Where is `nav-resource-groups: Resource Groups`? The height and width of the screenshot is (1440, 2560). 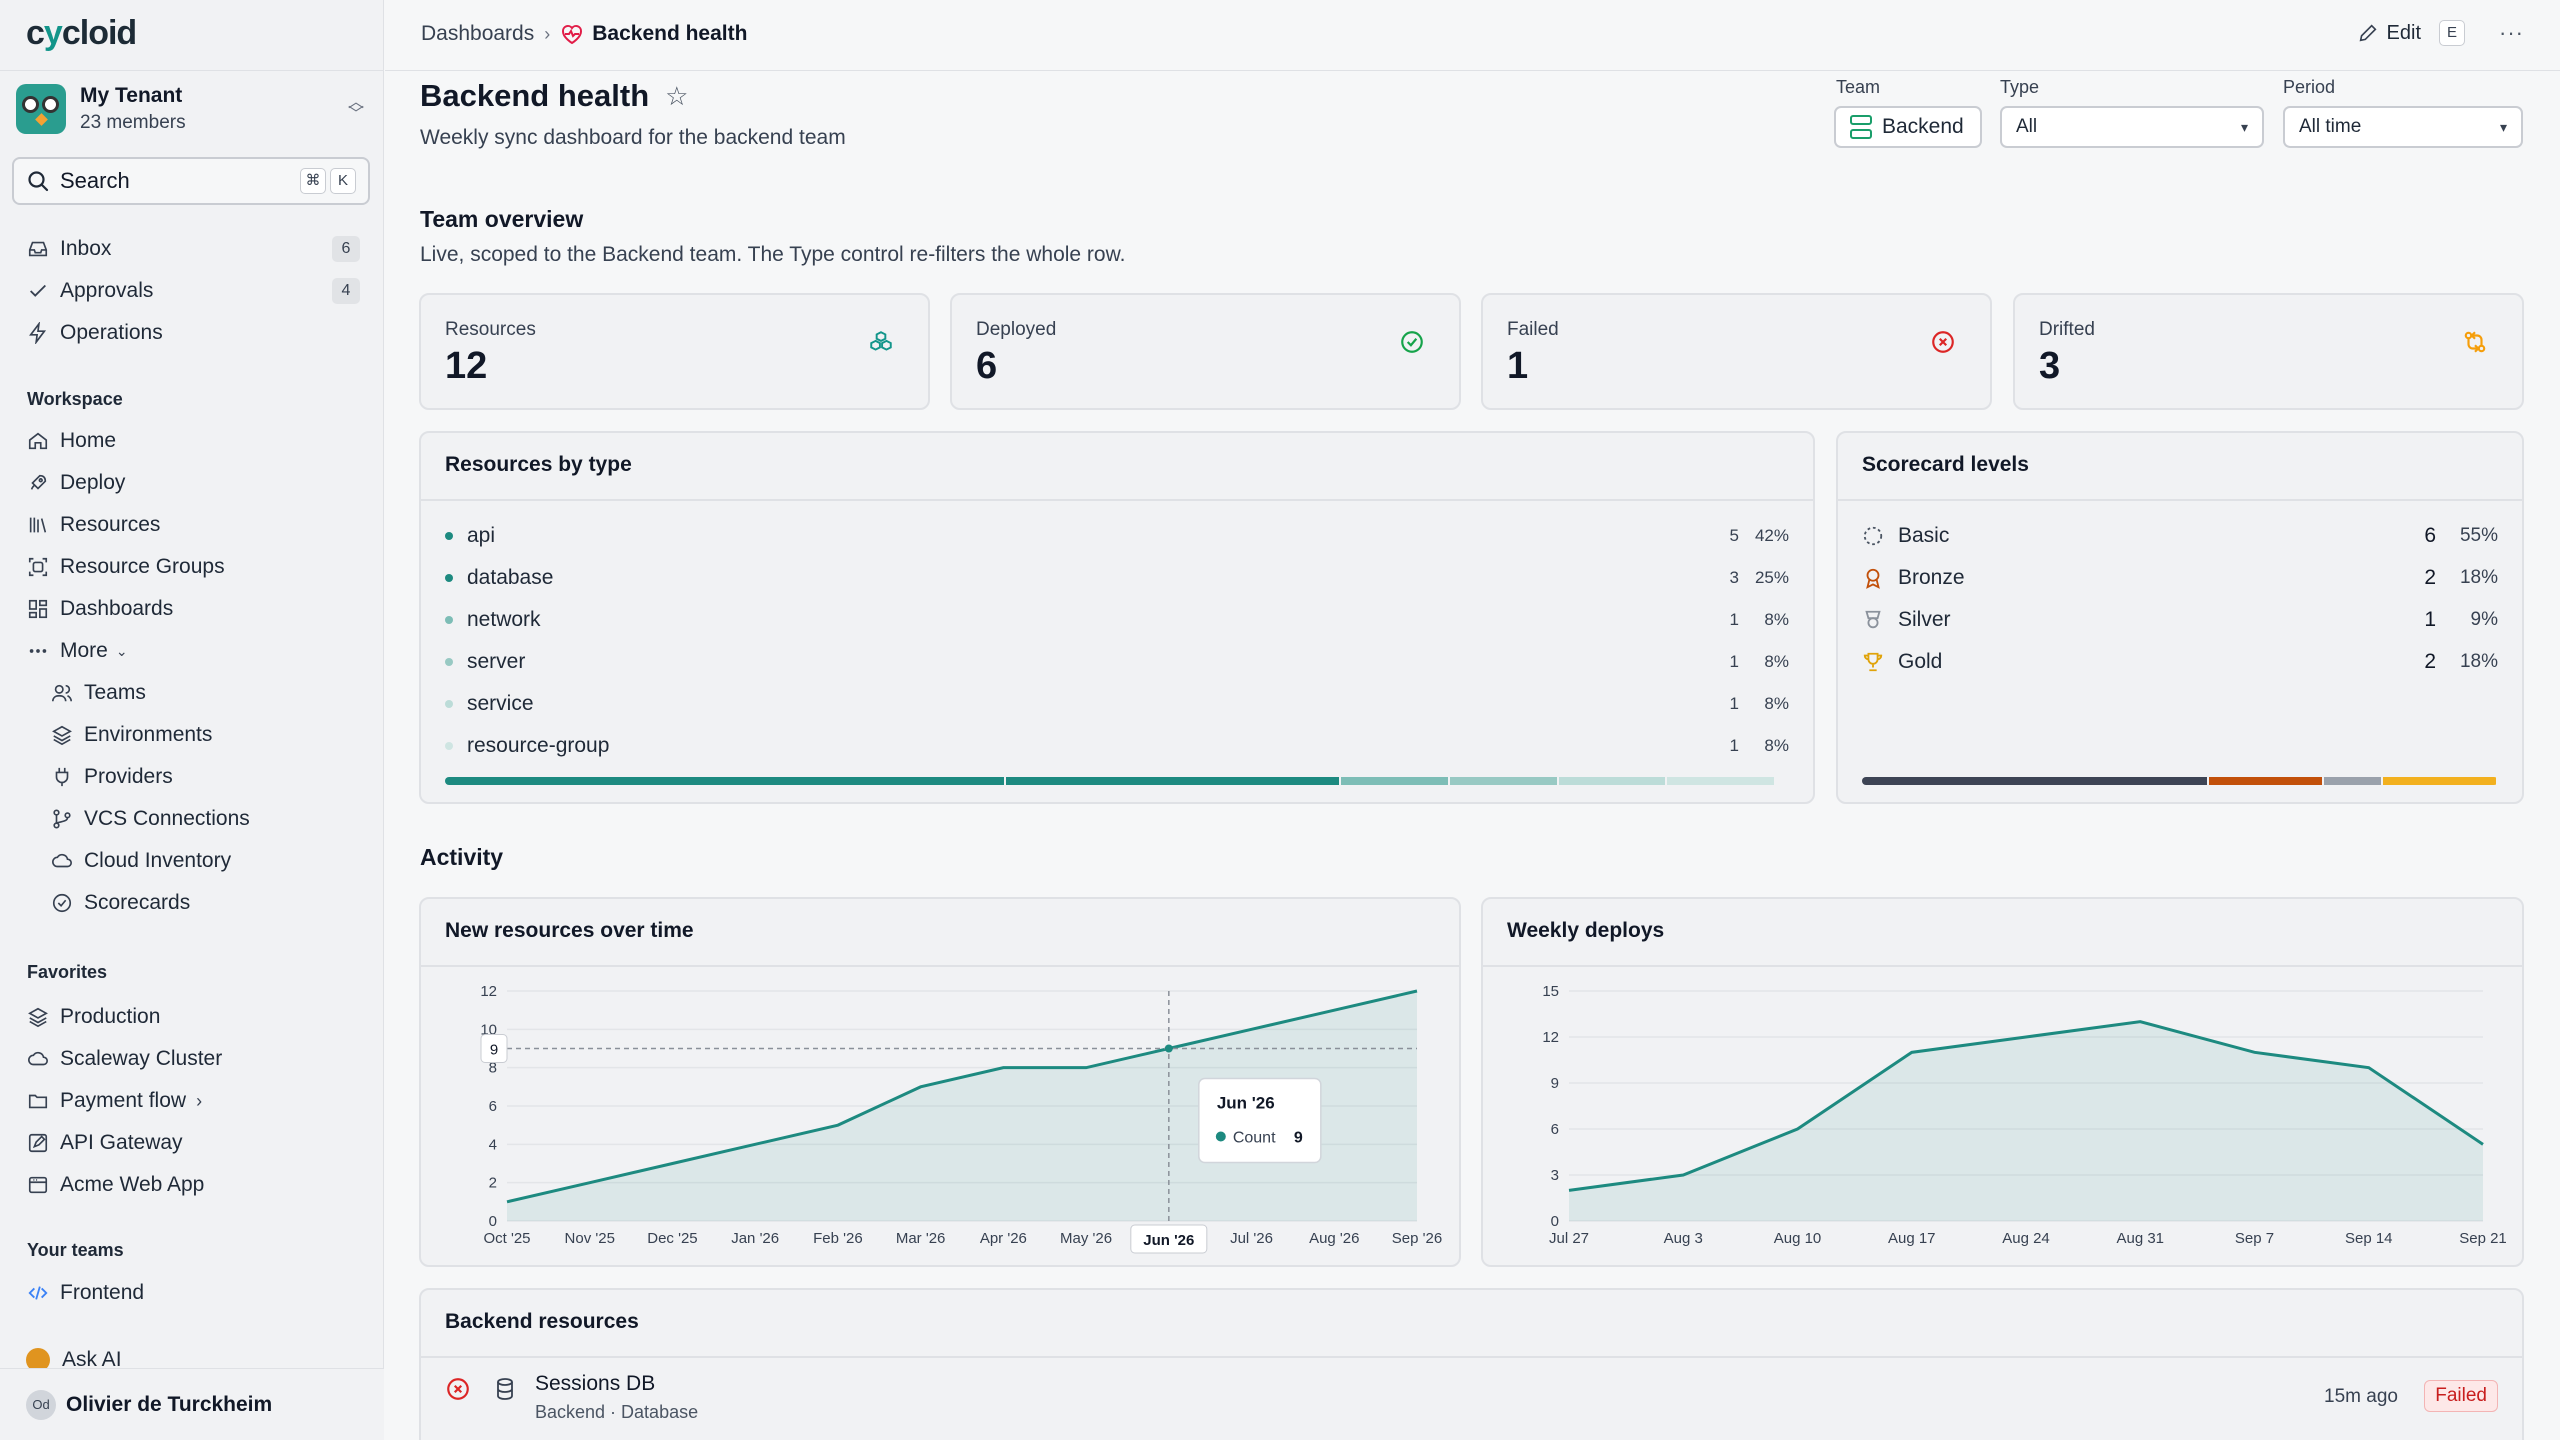 nav-resource-groups: Resource Groups is located at coordinates (193, 567).